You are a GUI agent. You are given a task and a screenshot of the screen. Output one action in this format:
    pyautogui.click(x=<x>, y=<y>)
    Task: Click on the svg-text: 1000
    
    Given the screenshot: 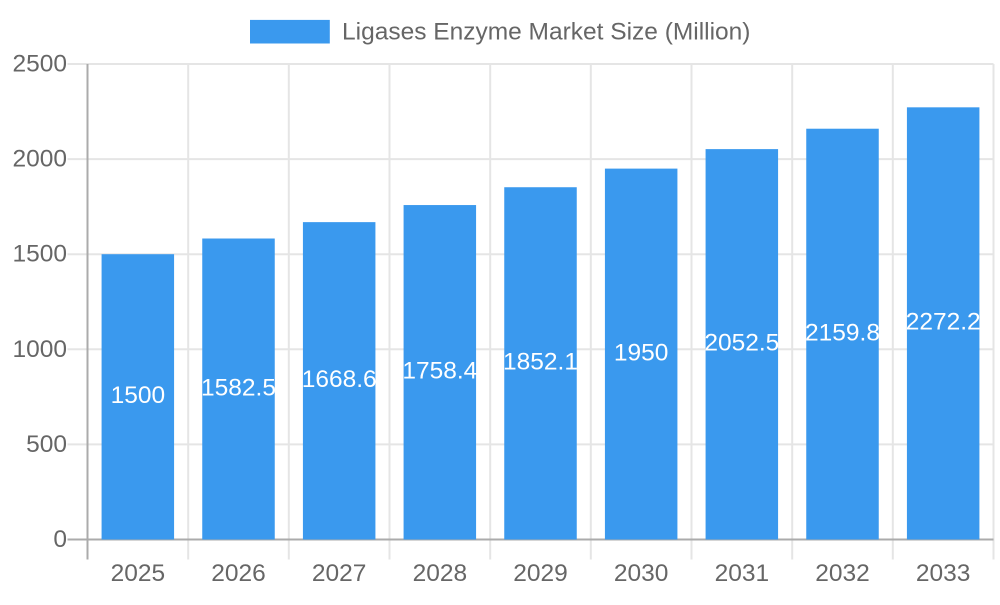 What is the action you would take?
    pyautogui.click(x=39, y=349)
    